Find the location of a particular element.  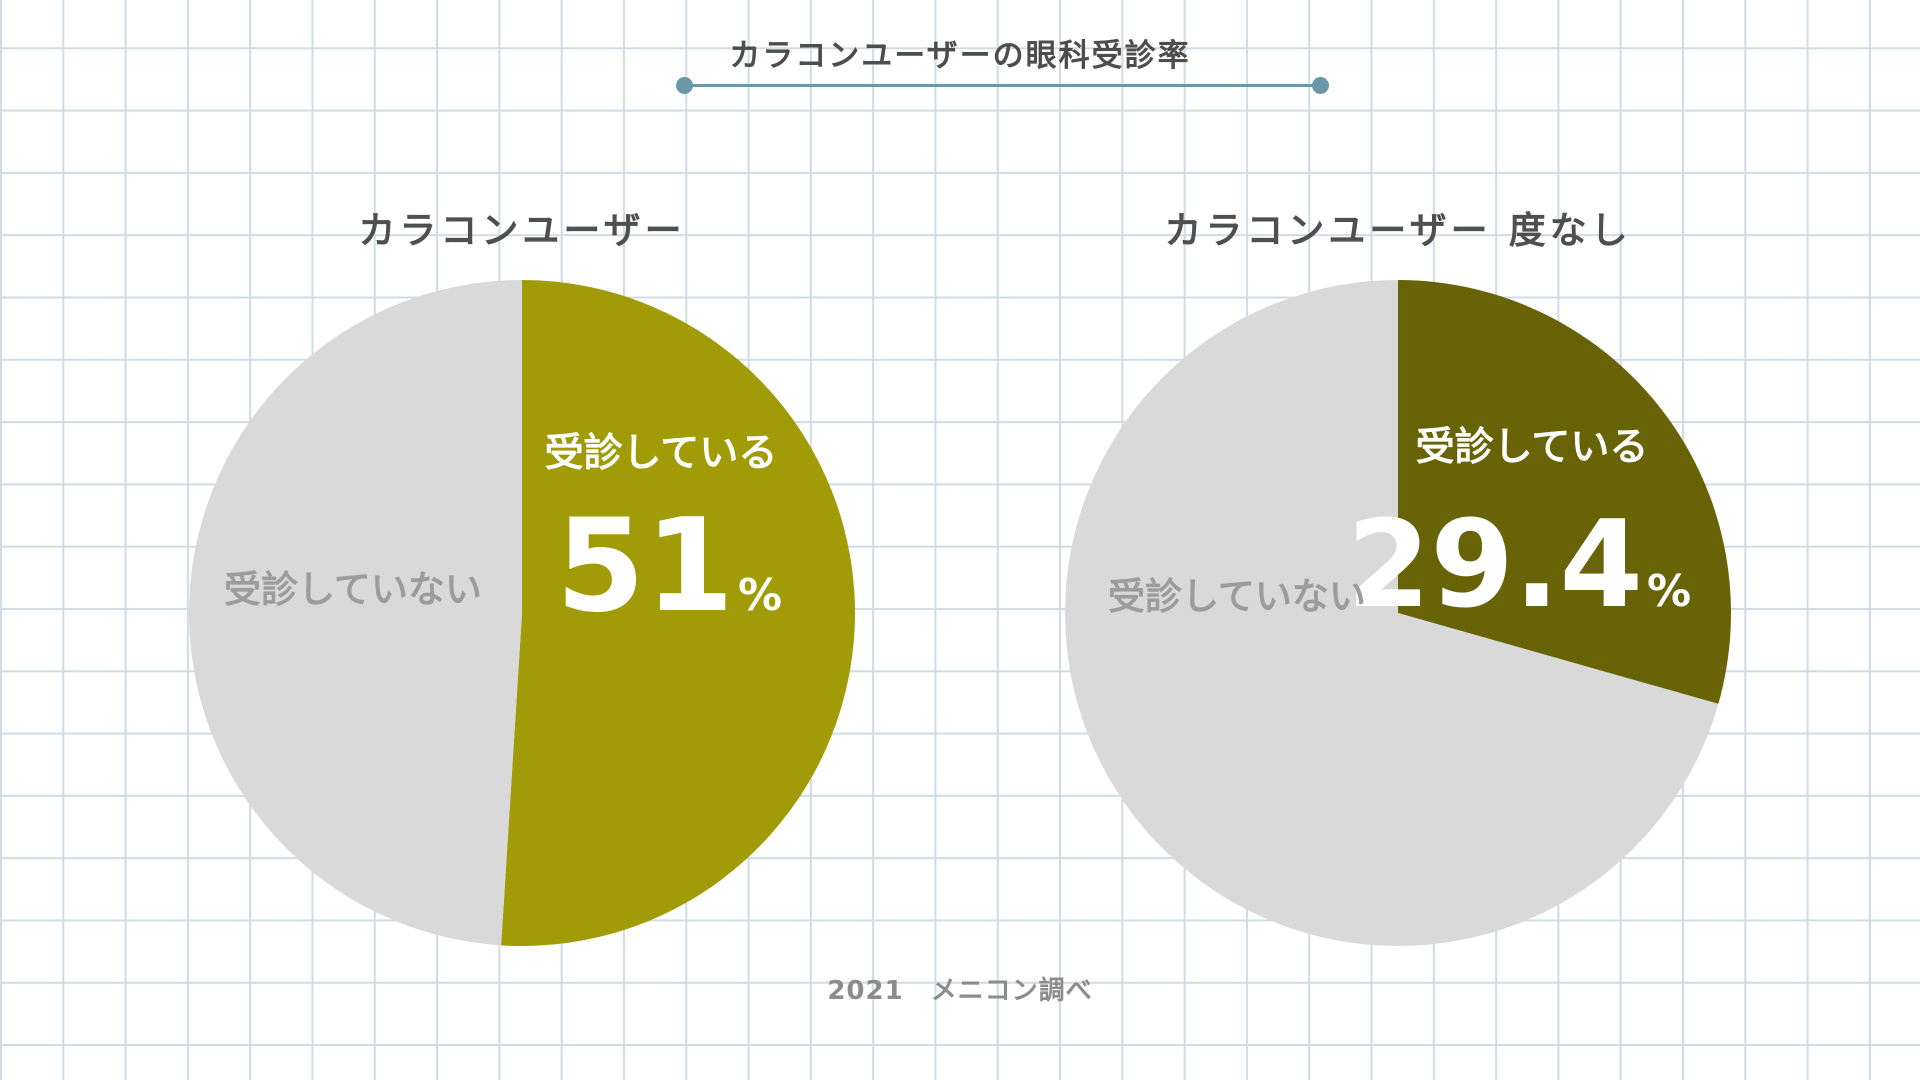

pie-2-title: カラコンユーザー 度なし is located at coordinates (1398, 230).